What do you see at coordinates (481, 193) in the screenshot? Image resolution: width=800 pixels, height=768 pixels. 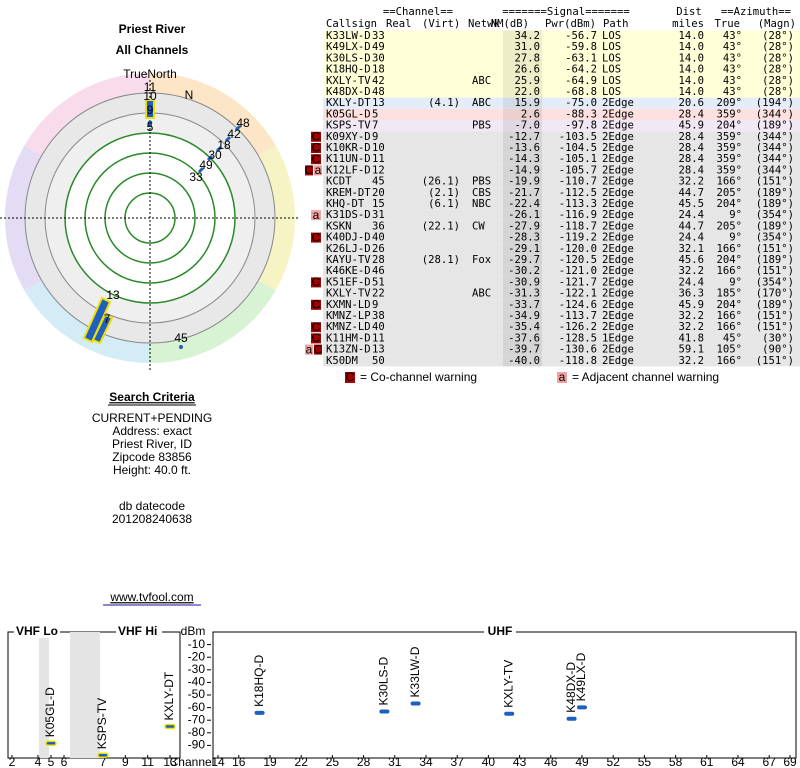 I see `table-cell: CBS` at bounding box center [481, 193].